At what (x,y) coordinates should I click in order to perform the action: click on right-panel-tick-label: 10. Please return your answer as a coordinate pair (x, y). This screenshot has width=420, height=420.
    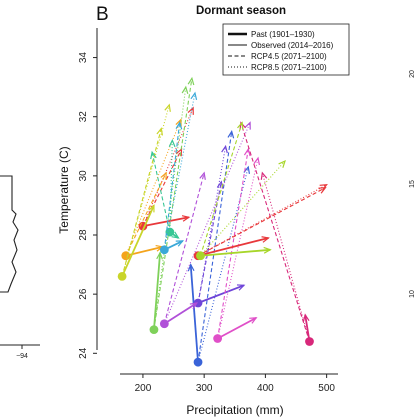
    Looking at the image, I should click on (412, 294).